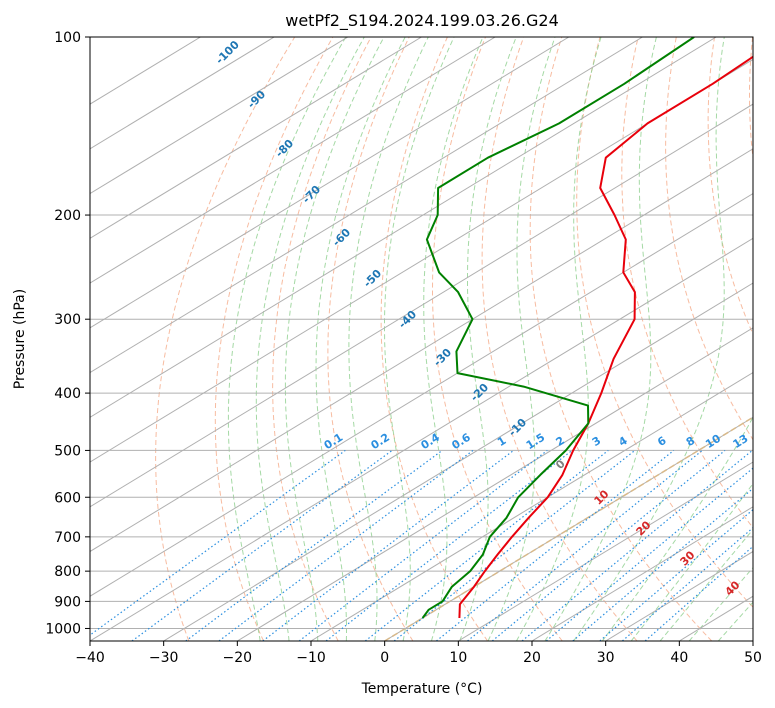 Image resolution: width=775 pixels, height=708 pixels. What do you see at coordinates (733, 588) in the screenshot?
I see `moist-adiabat-label: 40` at bounding box center [733, 588].